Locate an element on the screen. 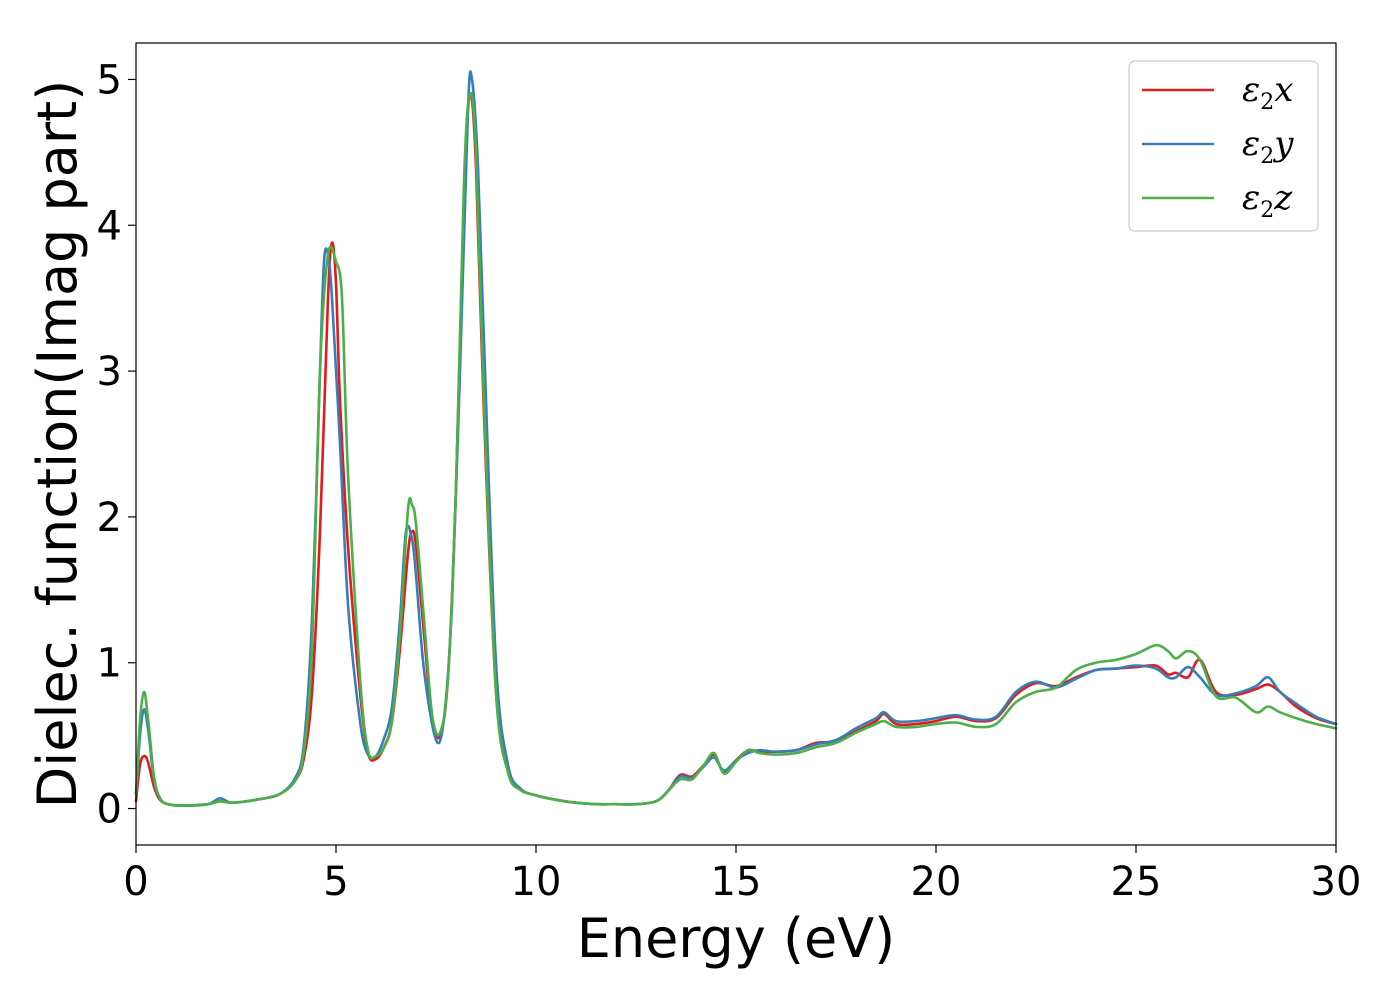 The image size is (1400, 1000). x-tick-label: 30 is located at coordinates (1336, 882).